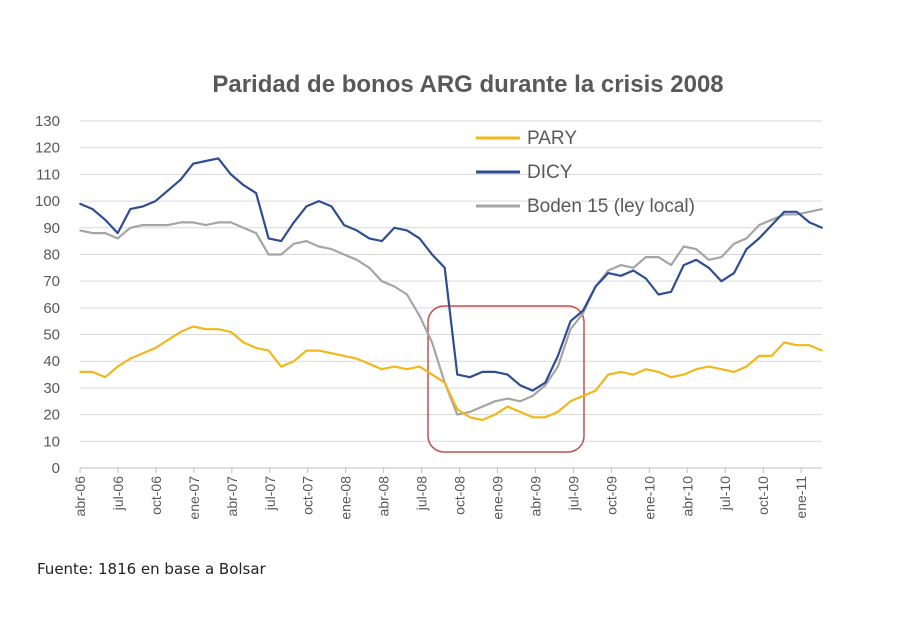  I want to click on legend-label: DICY, so click(550, 172).